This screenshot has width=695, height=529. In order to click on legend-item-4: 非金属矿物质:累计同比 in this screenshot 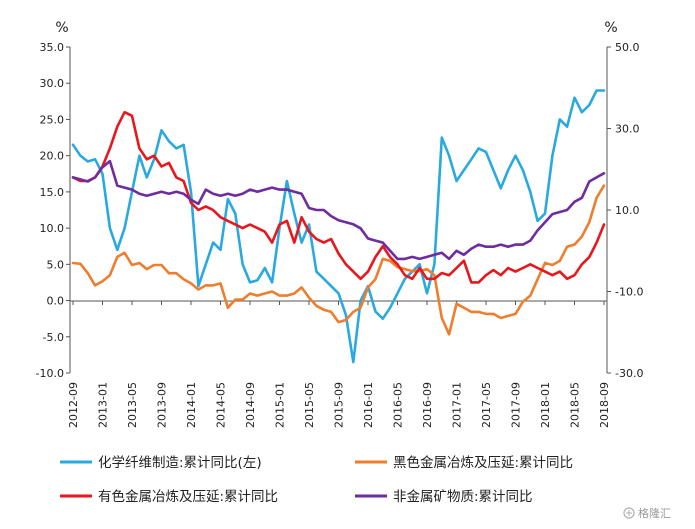, I will do `click(444, 497)`.